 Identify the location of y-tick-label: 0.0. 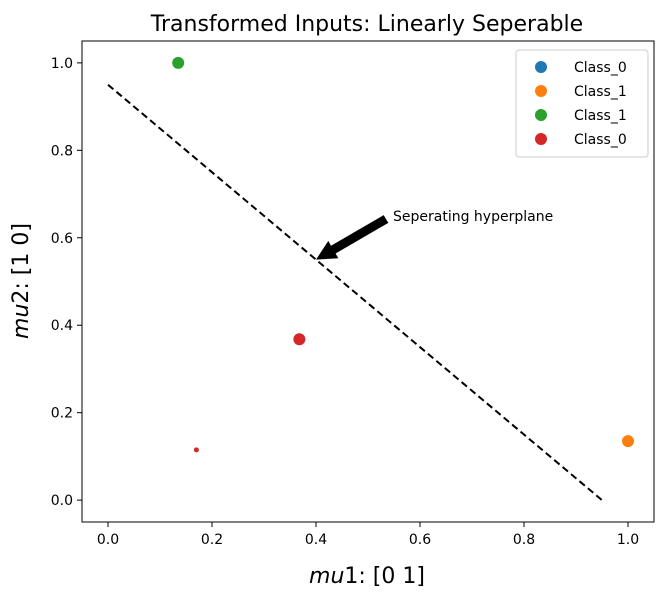
(62, 501).